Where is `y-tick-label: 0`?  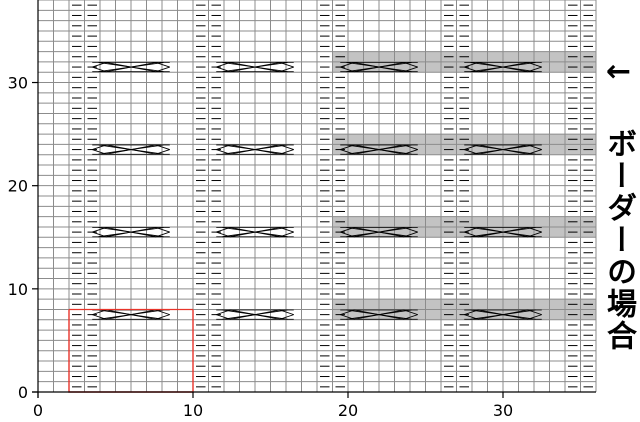 y-tick-label: 0 is located at coordinates (23, 392).